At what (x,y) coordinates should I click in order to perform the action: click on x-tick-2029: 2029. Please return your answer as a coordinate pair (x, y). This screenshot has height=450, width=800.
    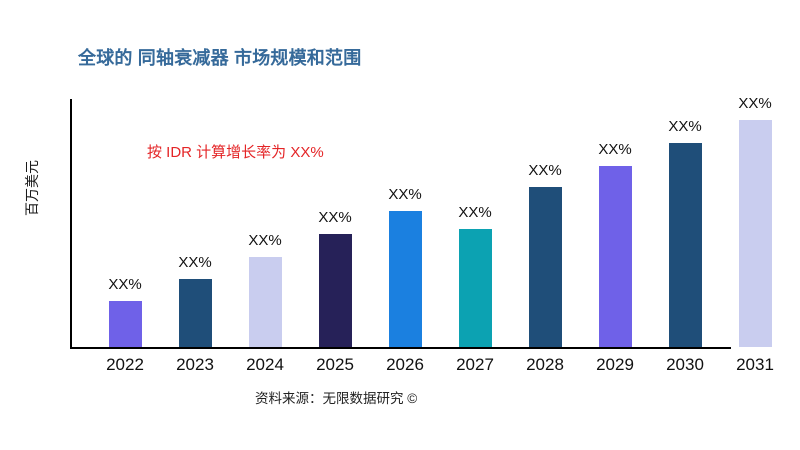
    Looking at the image, I should click on (615, 364).